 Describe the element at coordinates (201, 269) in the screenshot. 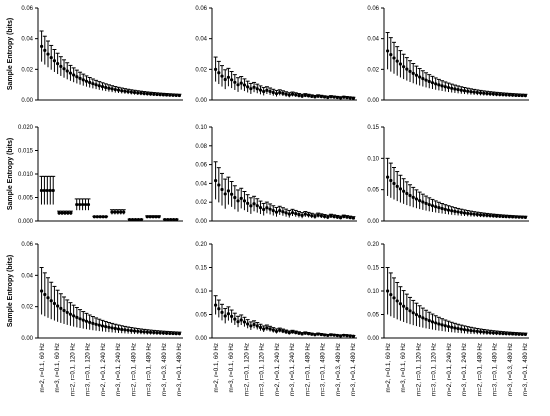

I see `y-tick-label: 0.15` at that location.